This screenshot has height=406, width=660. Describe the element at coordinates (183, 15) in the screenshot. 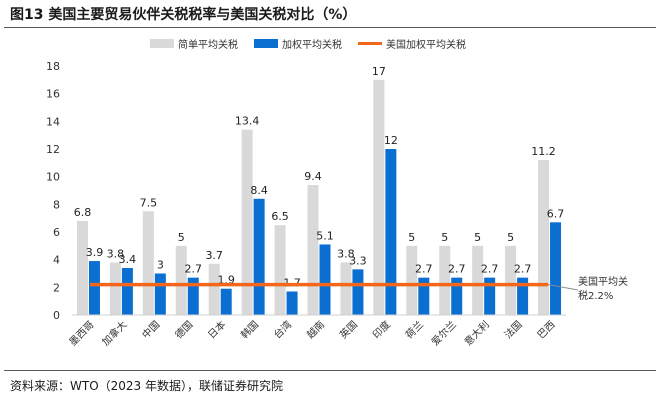

I see `figure-title: 图13 美国主要贸易伙伴关税税率与美国关税对比（%）` at that location.